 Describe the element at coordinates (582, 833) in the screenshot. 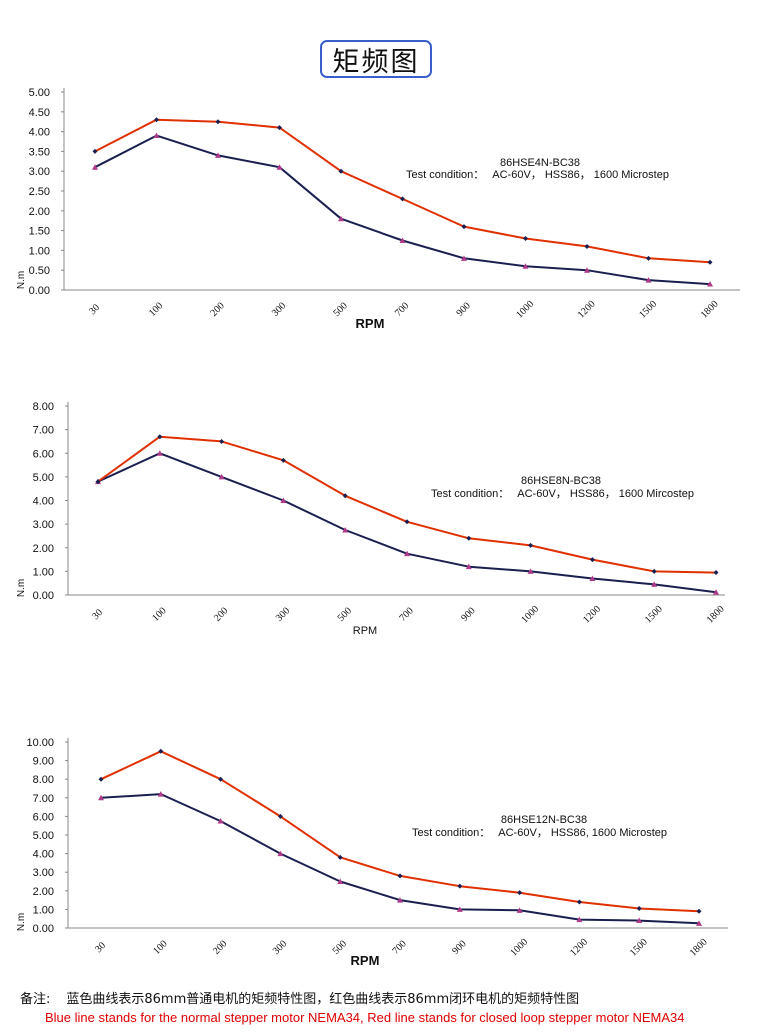

I see `test-condition-value: AC-60V， HSS86, 1600 Microstep` at that location.